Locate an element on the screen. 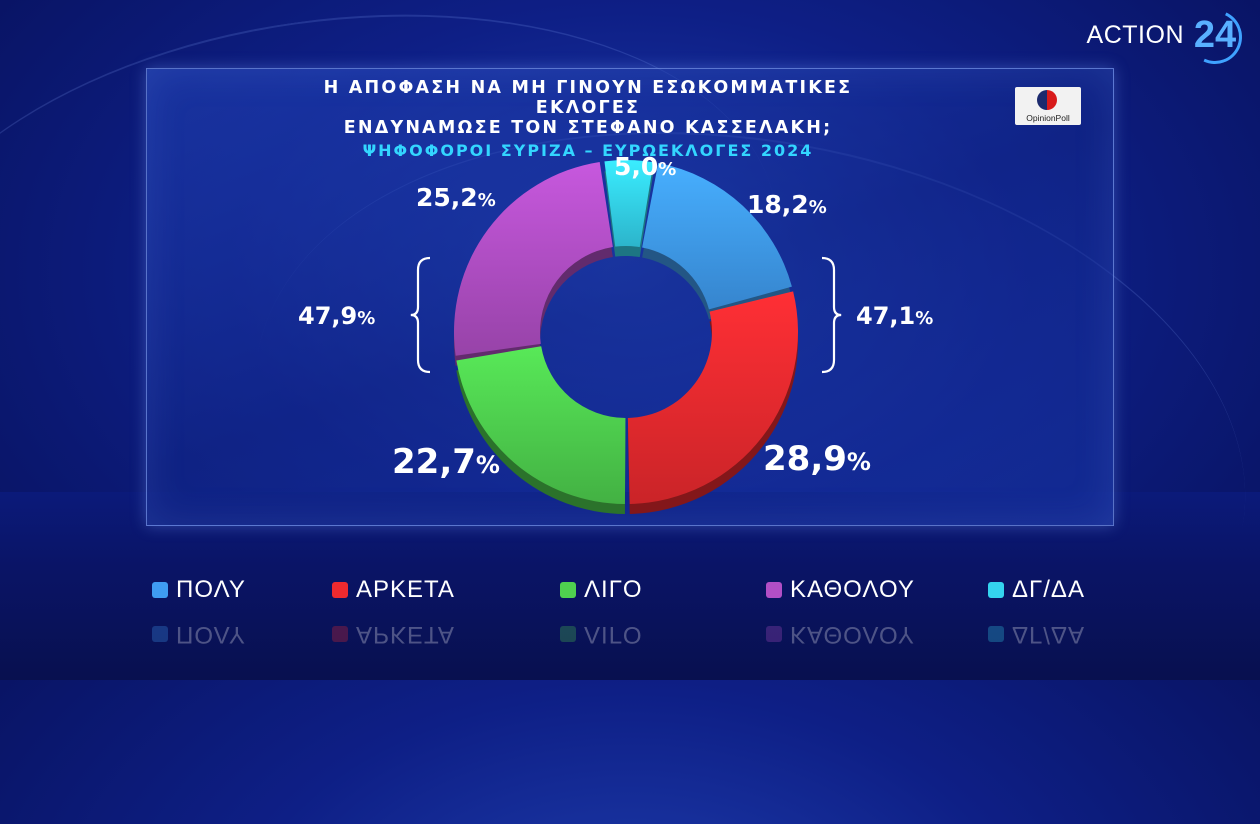  legend-reflection-item-λιγο: ΛΙΓΟ is located at coordinates (601, 634).